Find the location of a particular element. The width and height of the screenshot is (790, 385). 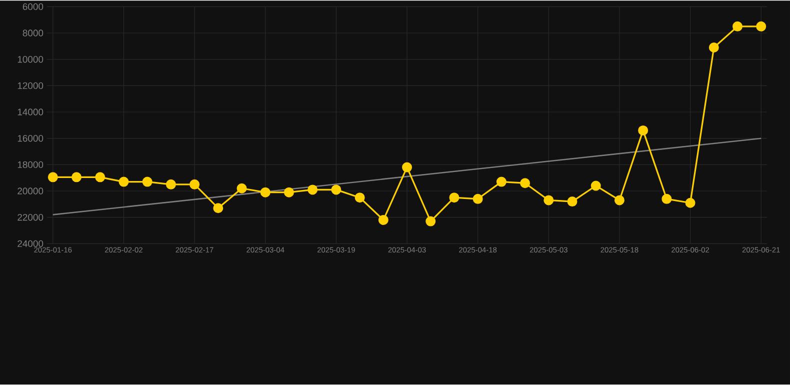

y-tick-label: 24000 is located at coordinates (31, 244).